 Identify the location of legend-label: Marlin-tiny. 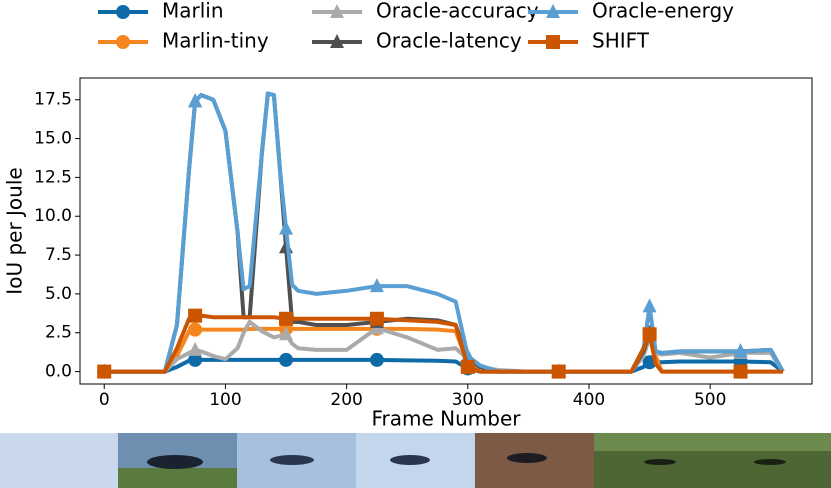
(215, 41).